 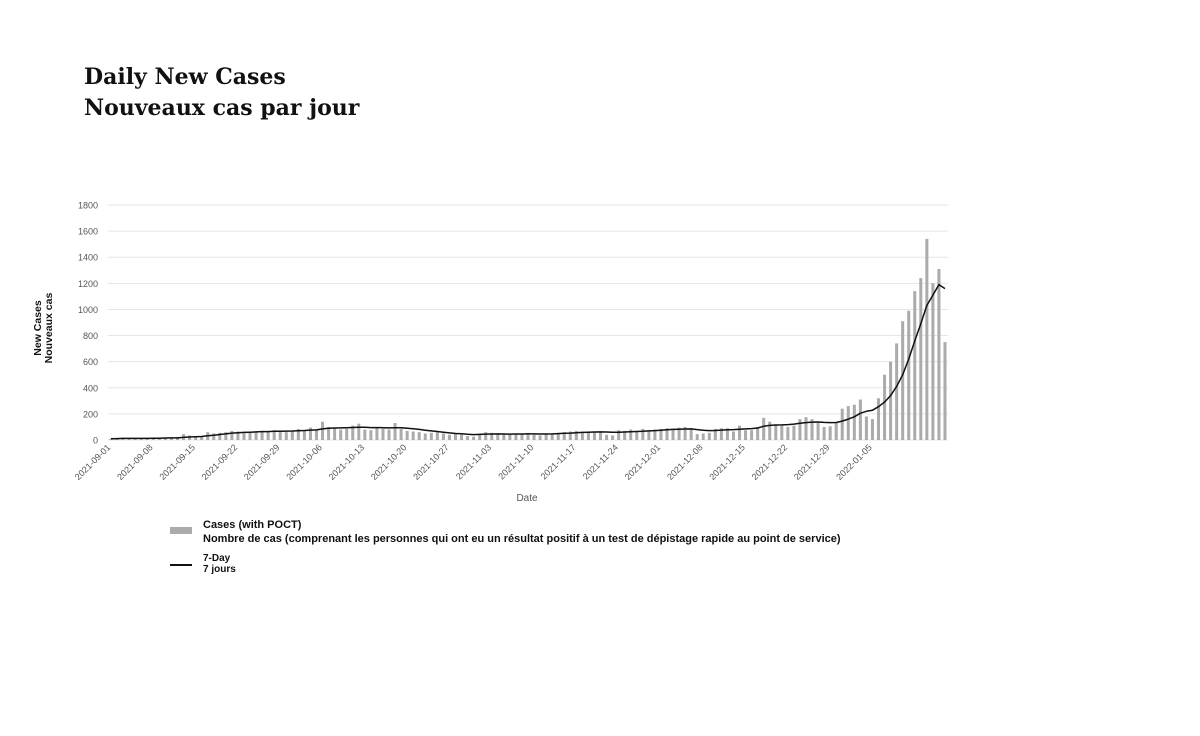 I want to click on legend-swatch-line, so click(x=181, y=565).